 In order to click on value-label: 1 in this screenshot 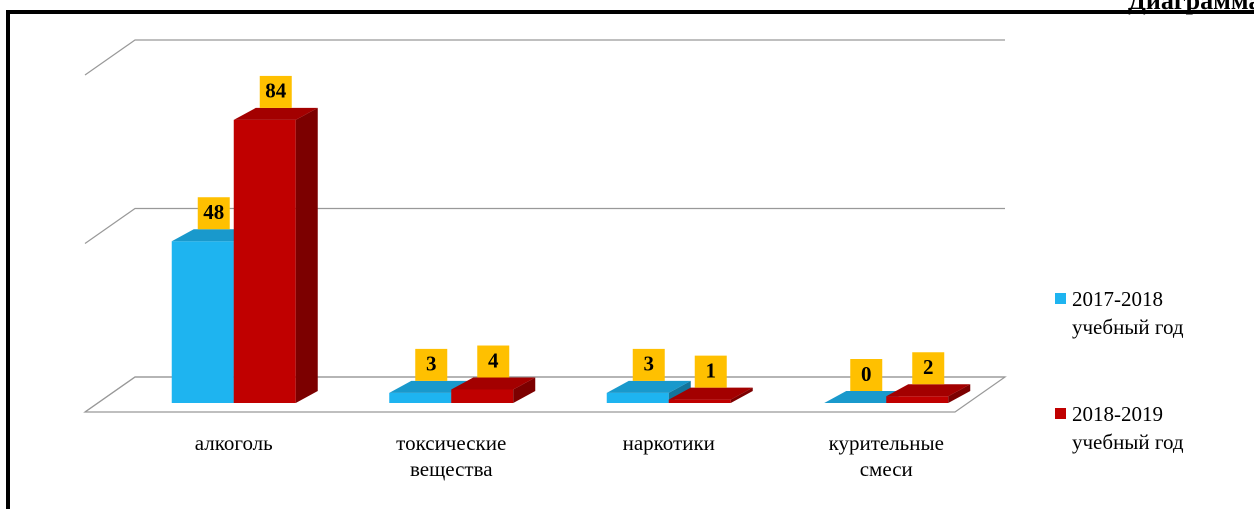, I will do `click(711, 370)`.